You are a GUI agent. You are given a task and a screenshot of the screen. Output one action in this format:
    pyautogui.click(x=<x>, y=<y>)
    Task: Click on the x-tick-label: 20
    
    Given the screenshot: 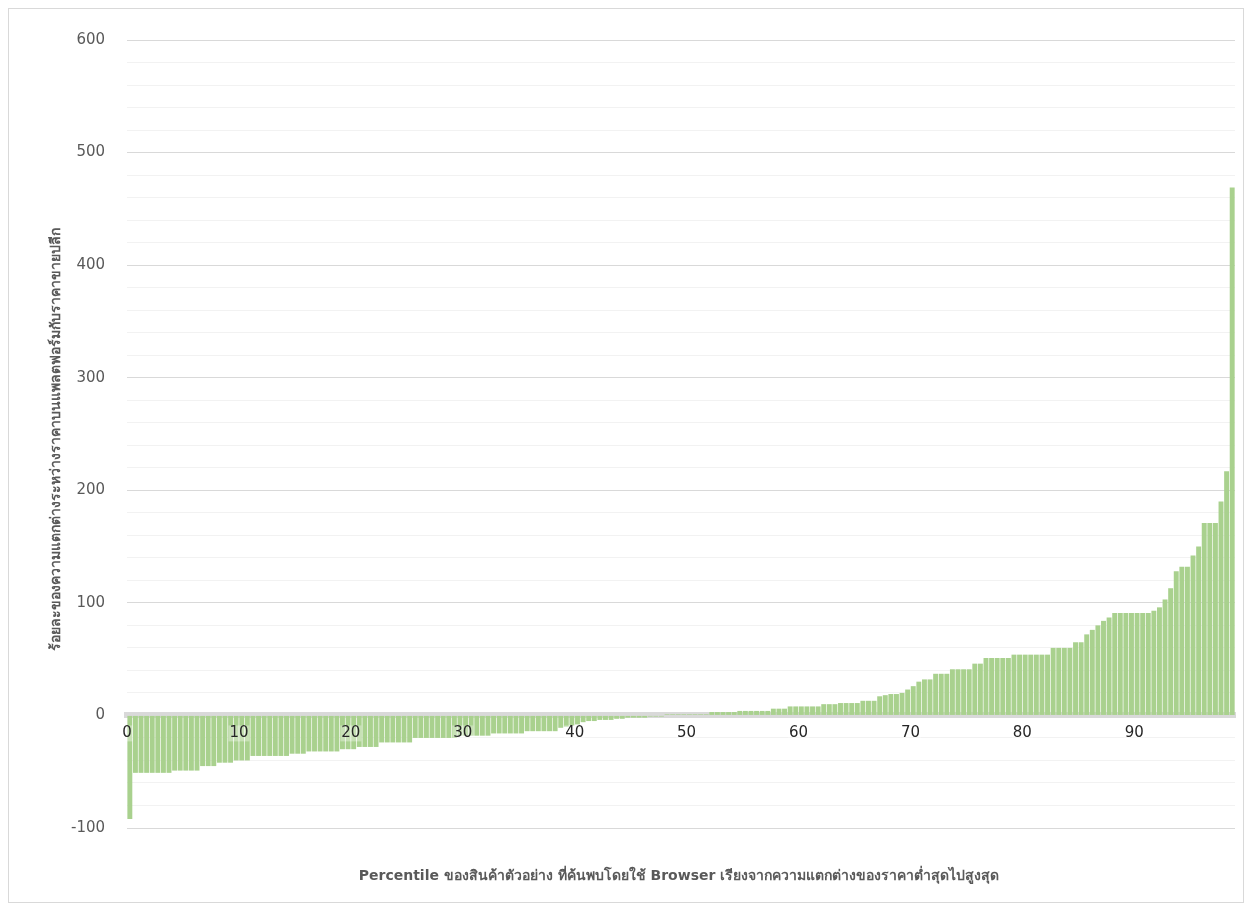 What is the action you would take?
    pyautogui.click(x=351, y=731)
    